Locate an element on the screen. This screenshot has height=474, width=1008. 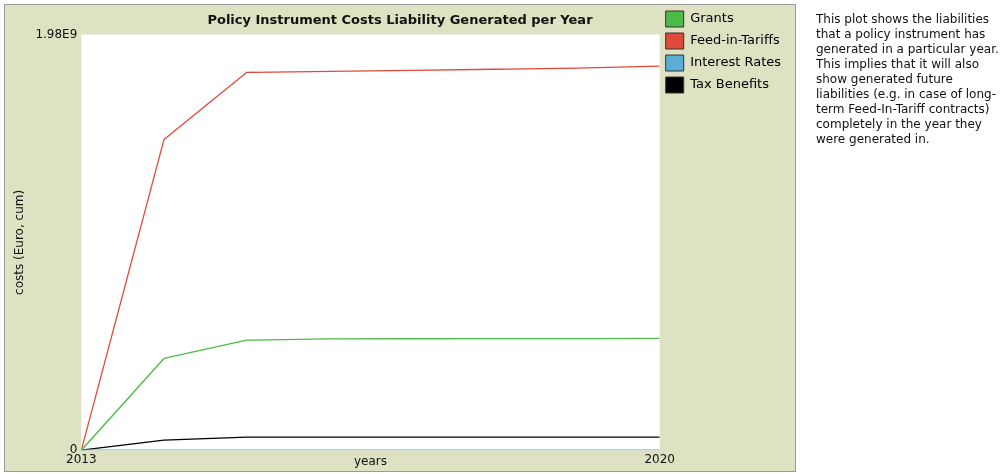
legend-label: Feed-in-Tariffs is located at coordinates (735, 40).